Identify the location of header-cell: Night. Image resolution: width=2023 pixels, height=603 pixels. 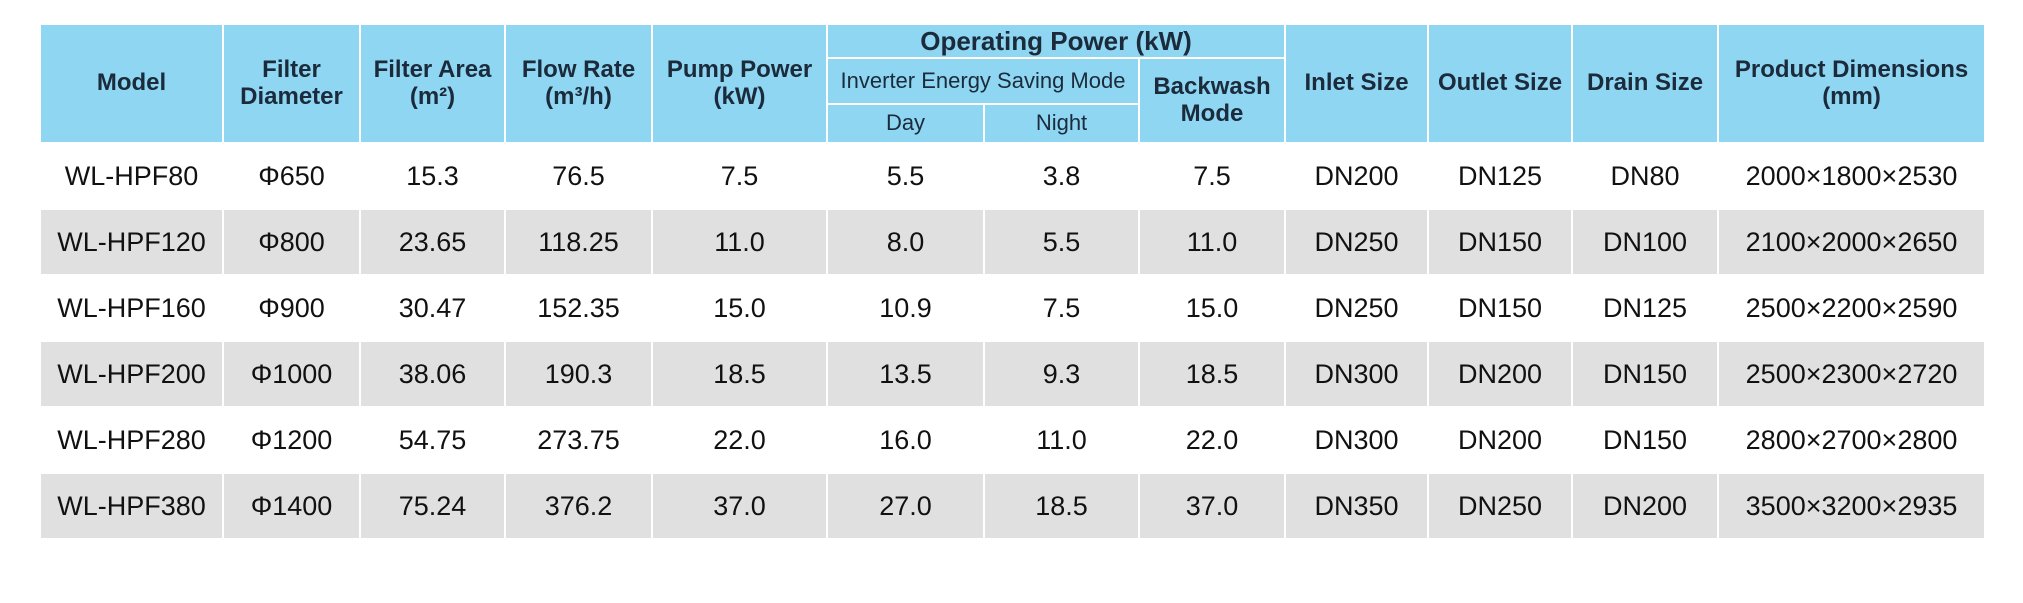
(1061, 123).